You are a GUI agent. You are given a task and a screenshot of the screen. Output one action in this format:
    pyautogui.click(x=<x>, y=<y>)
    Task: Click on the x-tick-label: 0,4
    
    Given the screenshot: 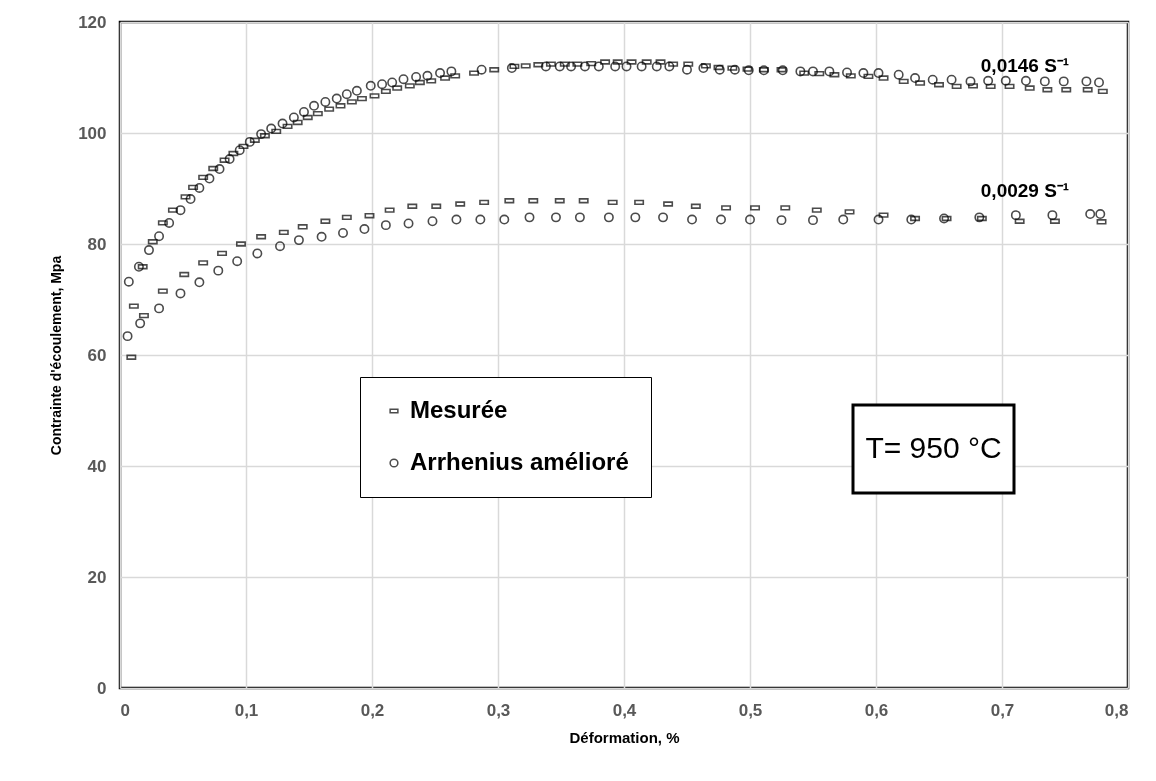 What is the action you would take?
    pyautogui.click(x=624, y=710)
    